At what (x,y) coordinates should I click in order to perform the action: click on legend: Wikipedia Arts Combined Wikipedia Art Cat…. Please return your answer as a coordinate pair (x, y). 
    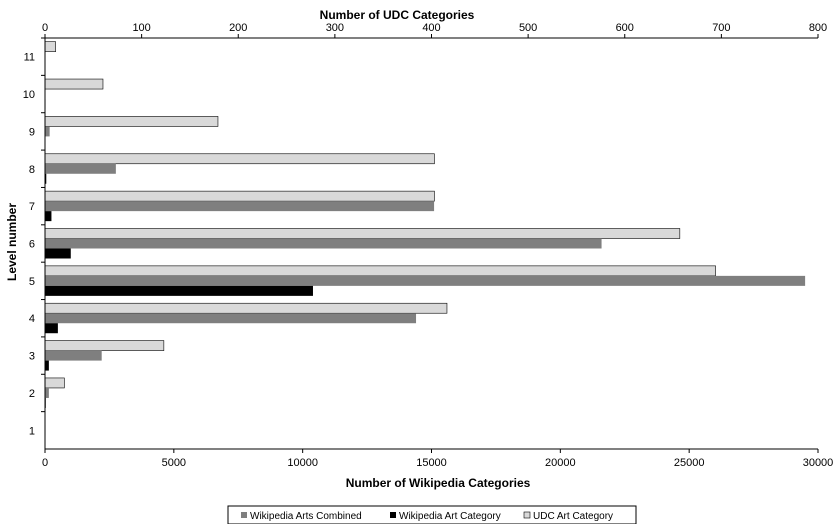
    Looking at the image, I should click on (432, 514).